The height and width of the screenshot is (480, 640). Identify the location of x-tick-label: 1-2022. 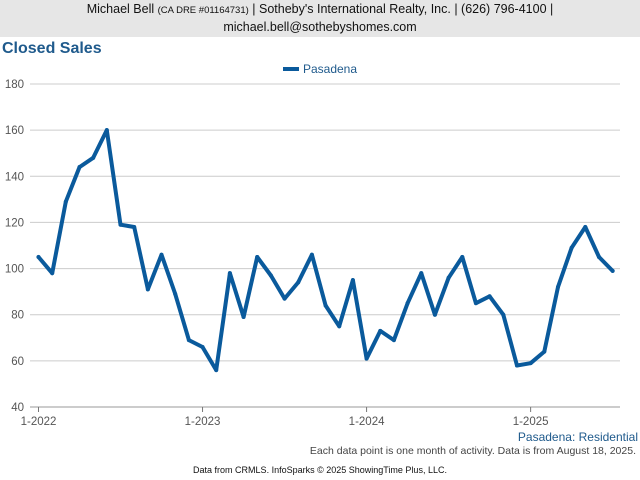
(39, 422).